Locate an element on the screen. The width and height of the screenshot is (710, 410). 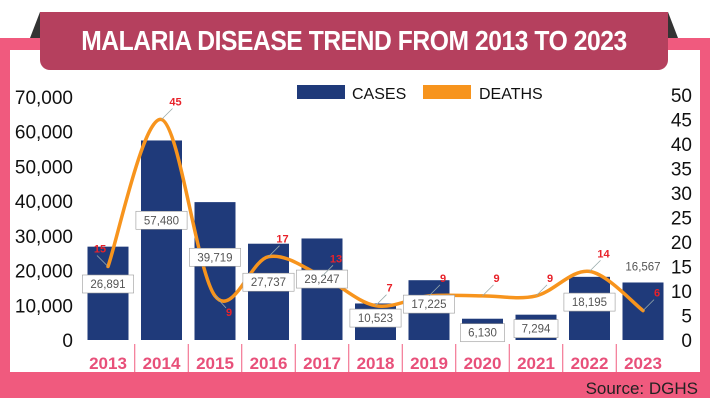
data-label-deaths: 15 is located at coordinates (100, 250).